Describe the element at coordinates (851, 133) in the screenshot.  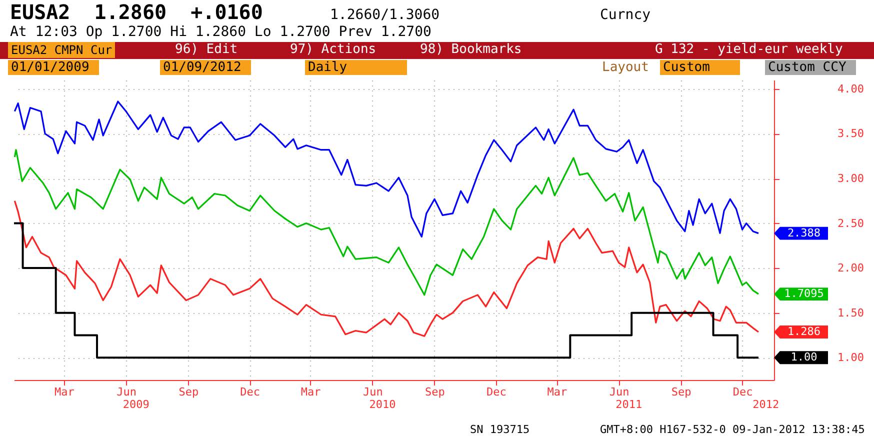
I see `y-tick-label: 3.50` at that location.